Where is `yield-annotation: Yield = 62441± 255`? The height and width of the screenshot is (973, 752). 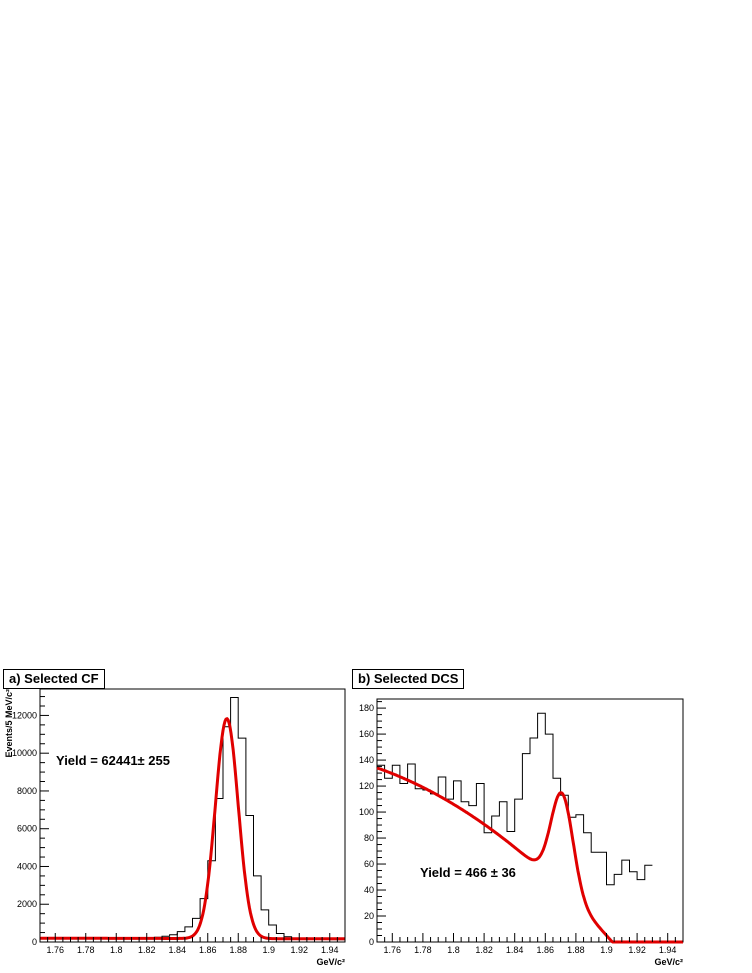
yield-annotation: Yield = 62441± 255 is located at coordinates (113, 760).